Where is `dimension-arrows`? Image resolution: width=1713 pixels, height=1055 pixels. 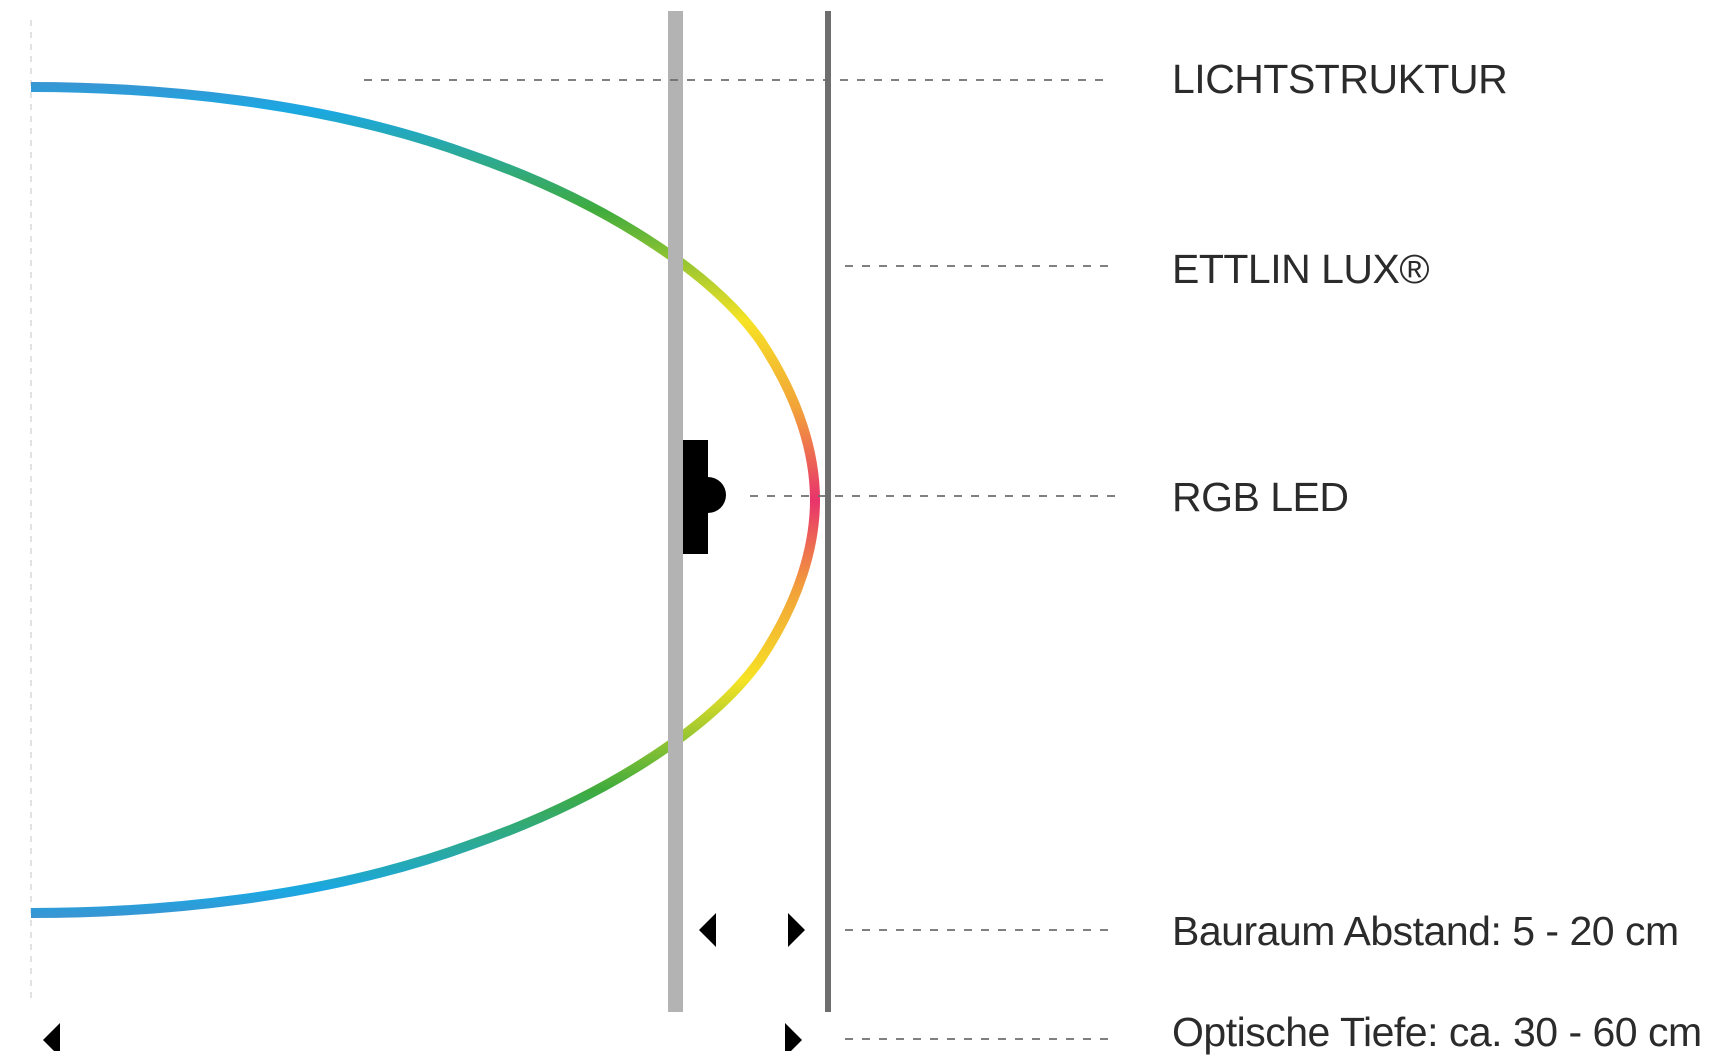
dimension-arrows is located at coordinates (424, 982).